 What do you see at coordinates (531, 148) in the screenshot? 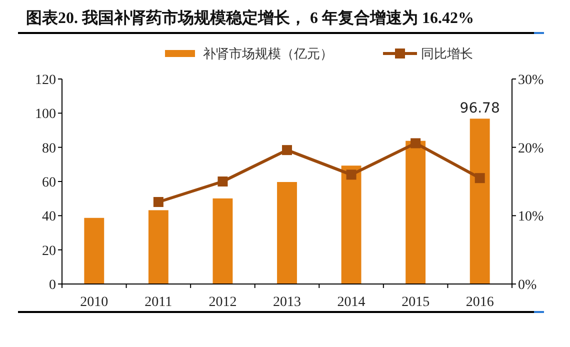
I see `y2-tick-label: 20%` at bounding box center [531, 148].